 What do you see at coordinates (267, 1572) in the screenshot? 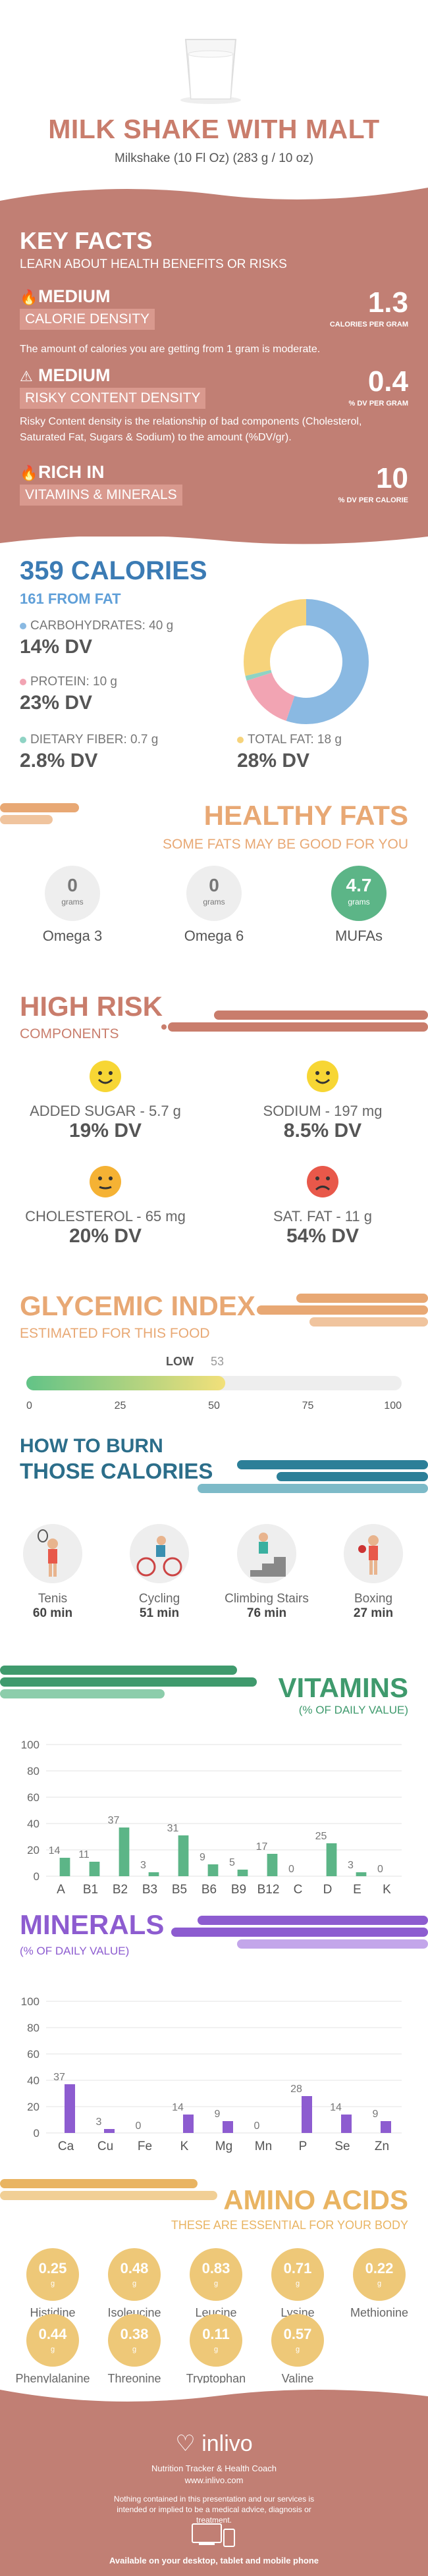
I see `activity-climbing-stairs: Climbing Stairs 76 min` at bounding box center [267, 1572].